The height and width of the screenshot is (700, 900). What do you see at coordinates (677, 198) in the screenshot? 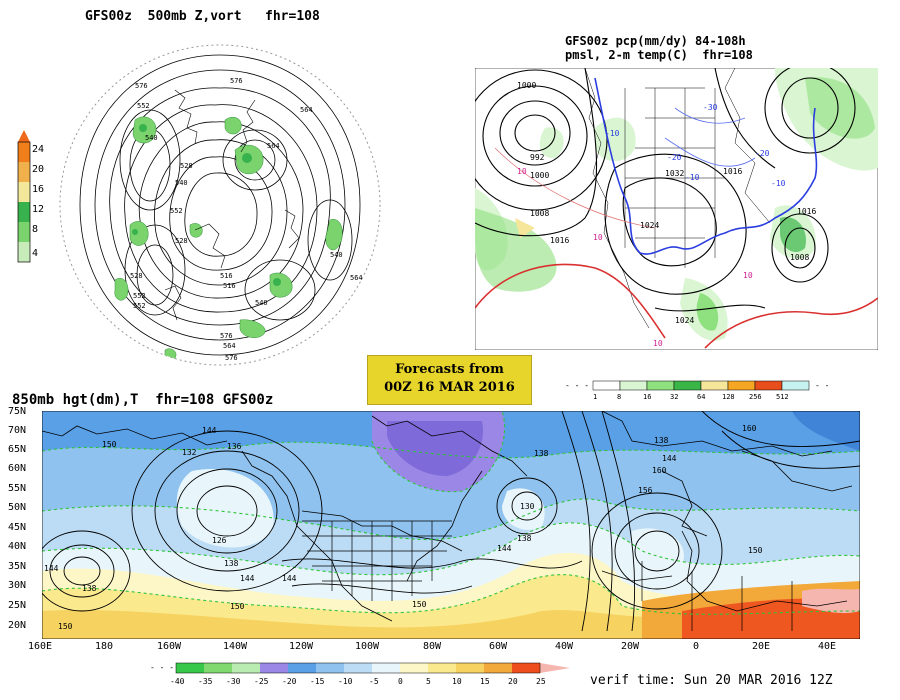
I see `precip-coastlines` at bounding box center [677, 198].